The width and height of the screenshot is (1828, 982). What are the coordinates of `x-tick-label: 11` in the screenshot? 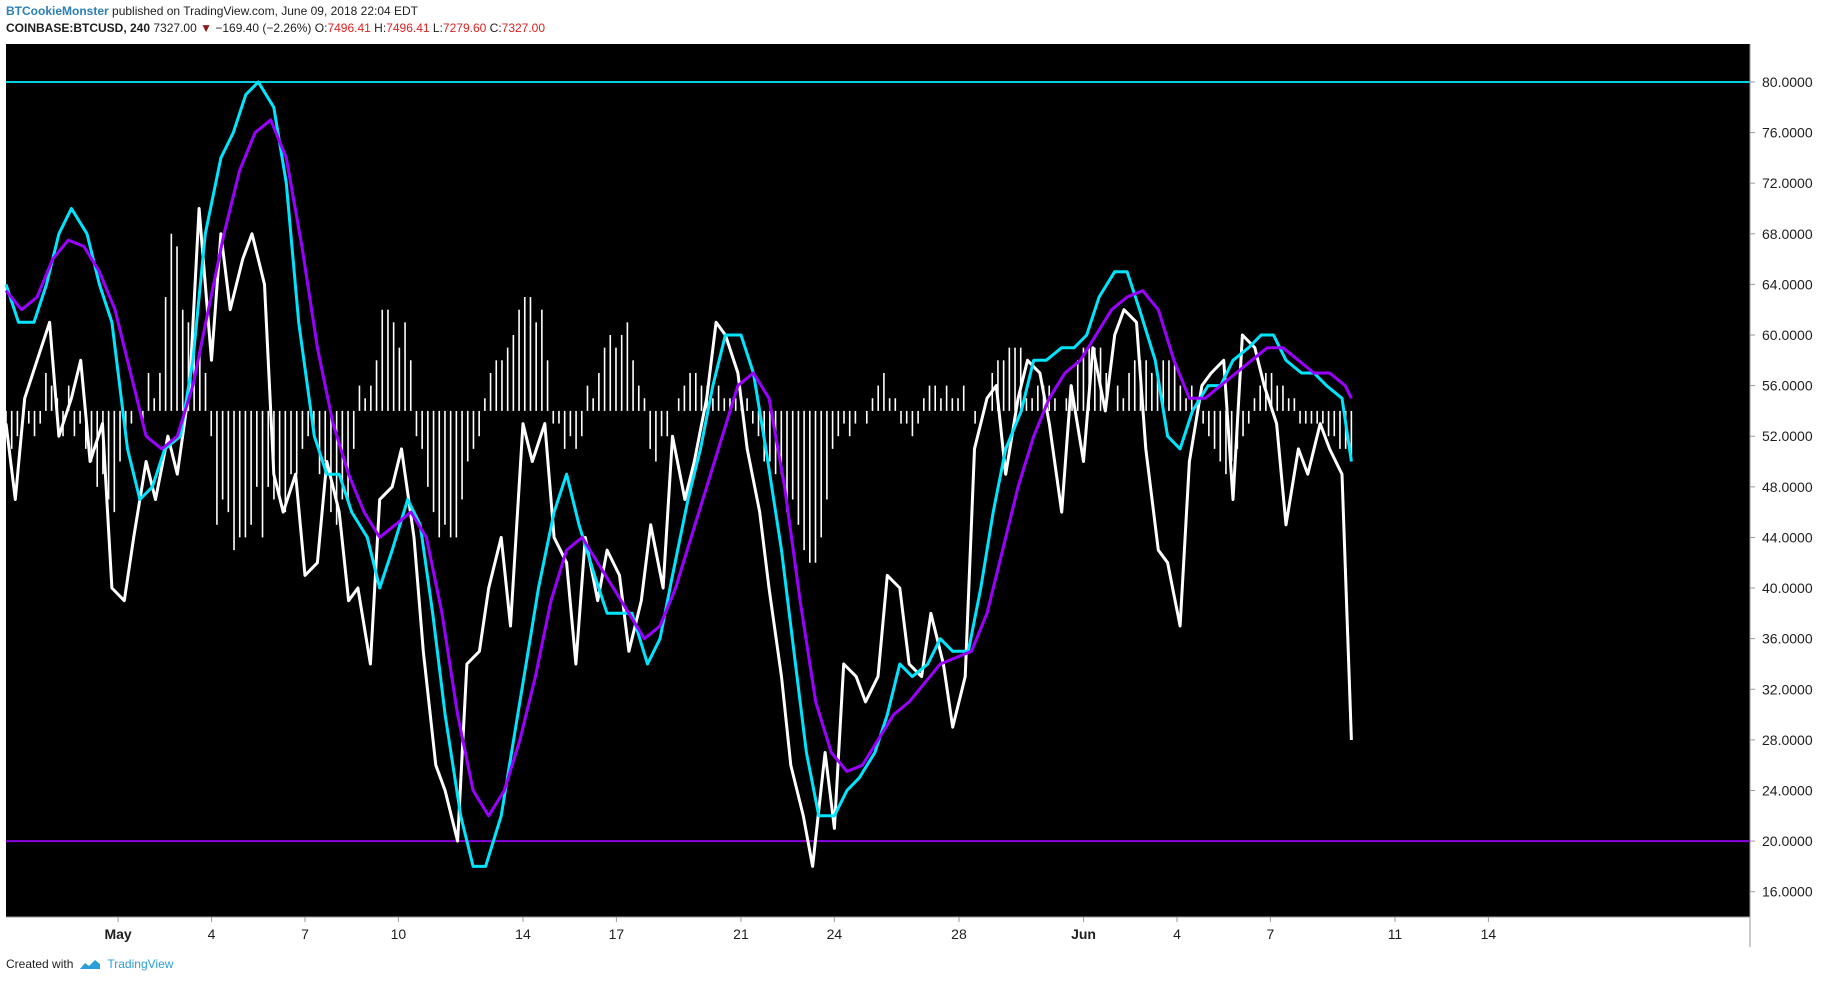 It's located at (1395, 934).